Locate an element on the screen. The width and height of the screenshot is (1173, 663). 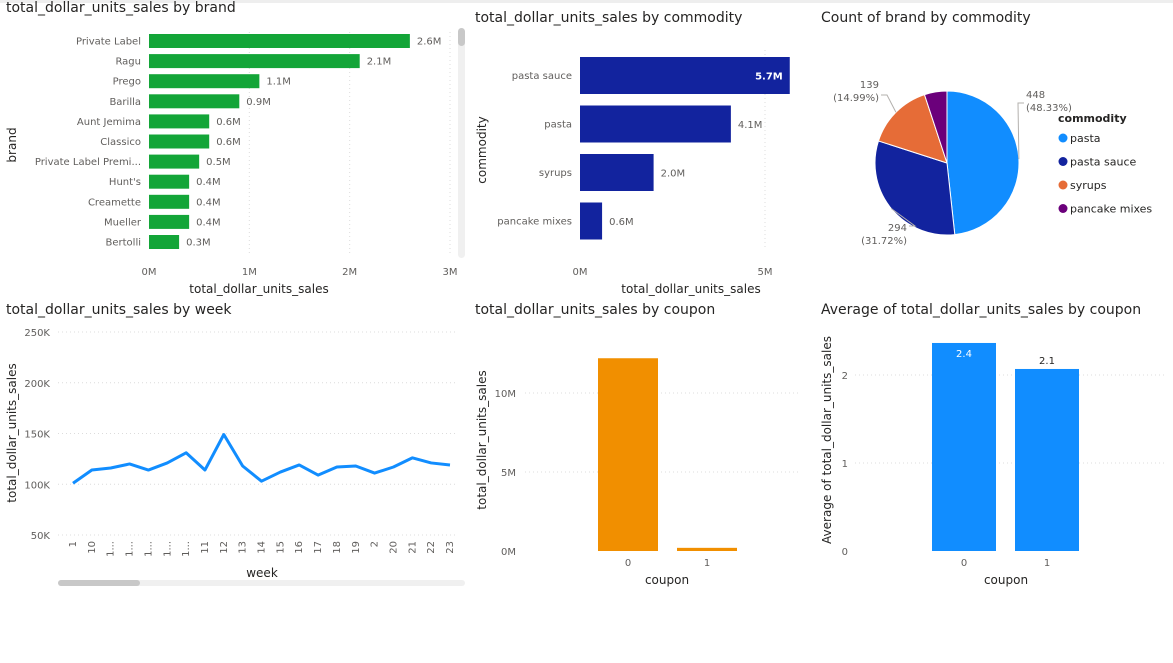
x-axis-title: total_dollar_units_sales is located at coordinates (690, 289).